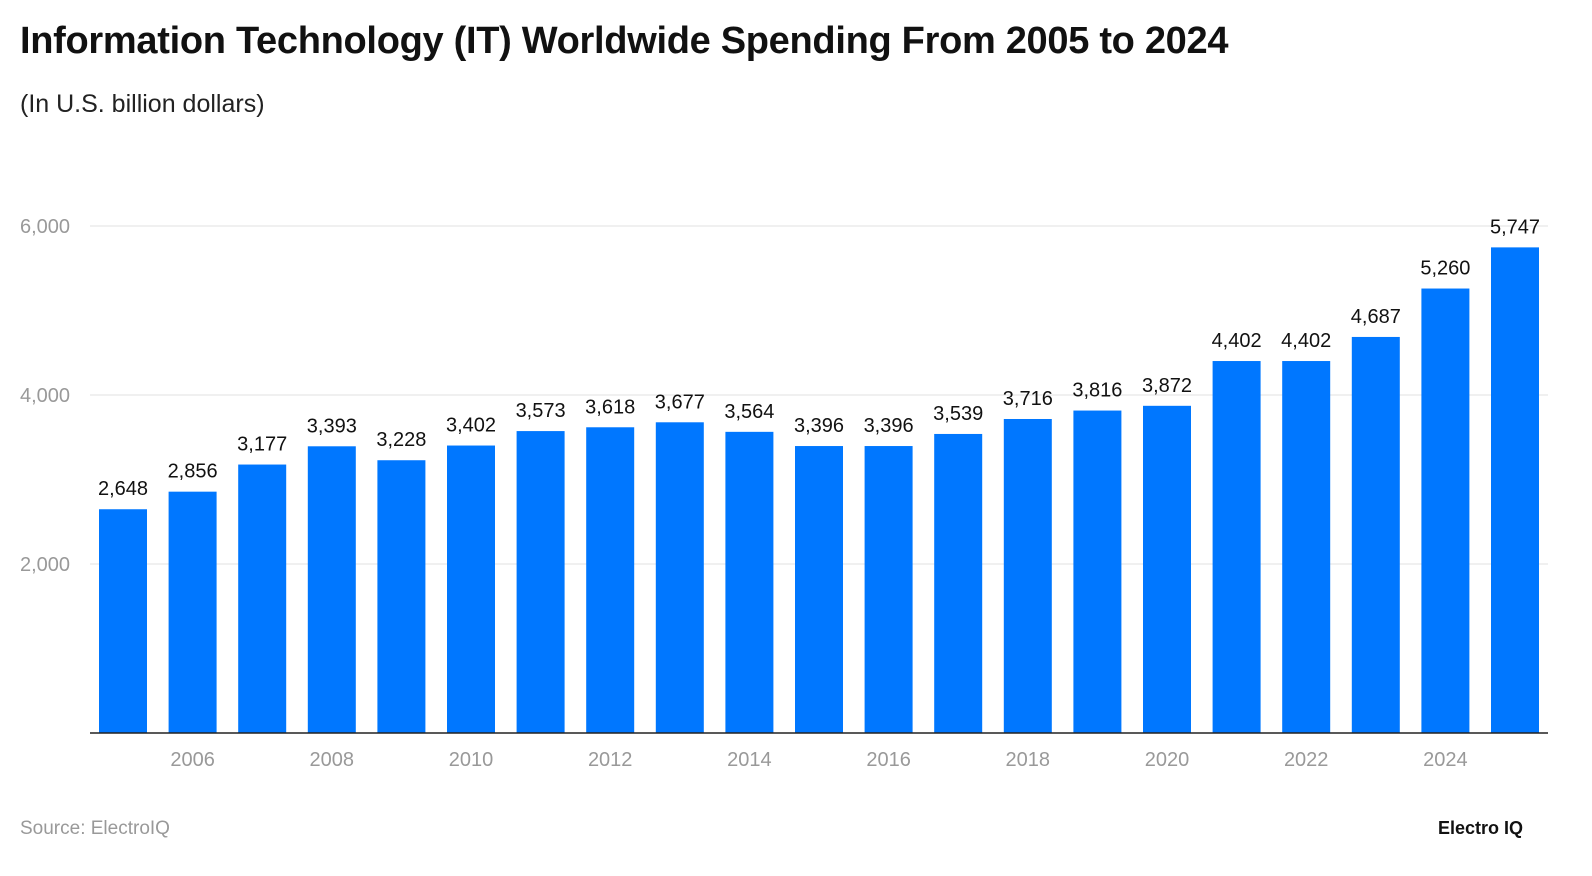 This screenshot has height=876, width=1592. Describe the element at coordinates (888, 760) in the screenshot. I see `x-tick-label: 2016` at that location.